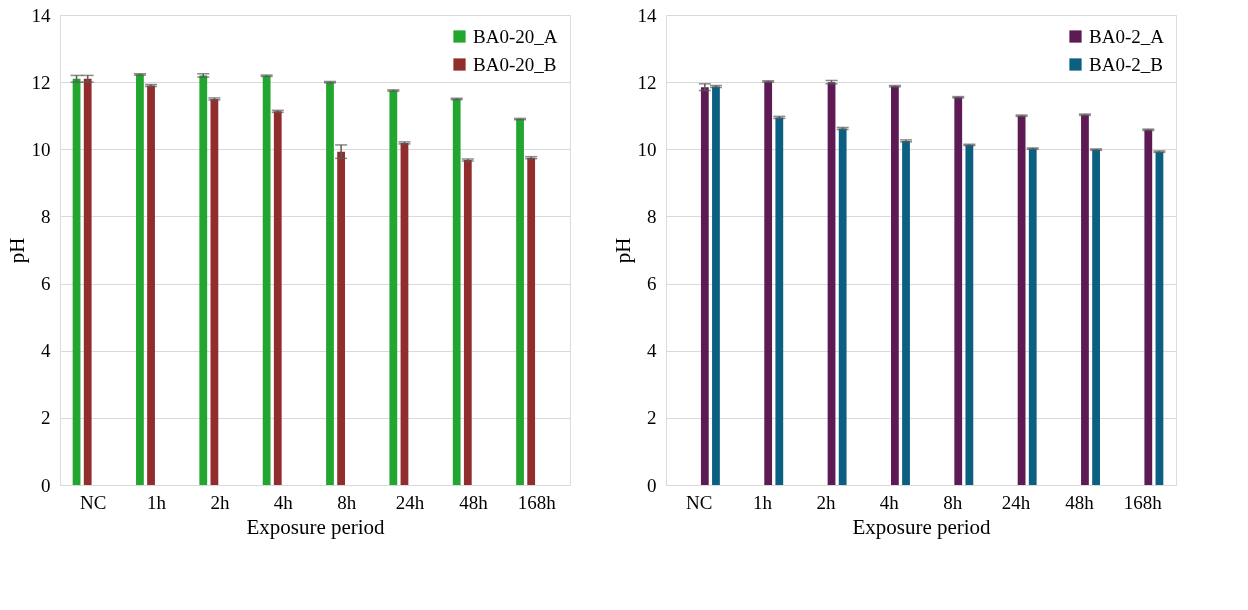  What do you see at coordinates (515, 64) in the screenshot?
I see `legend-label: BA0-20_B` at bounding box center [515, 64].